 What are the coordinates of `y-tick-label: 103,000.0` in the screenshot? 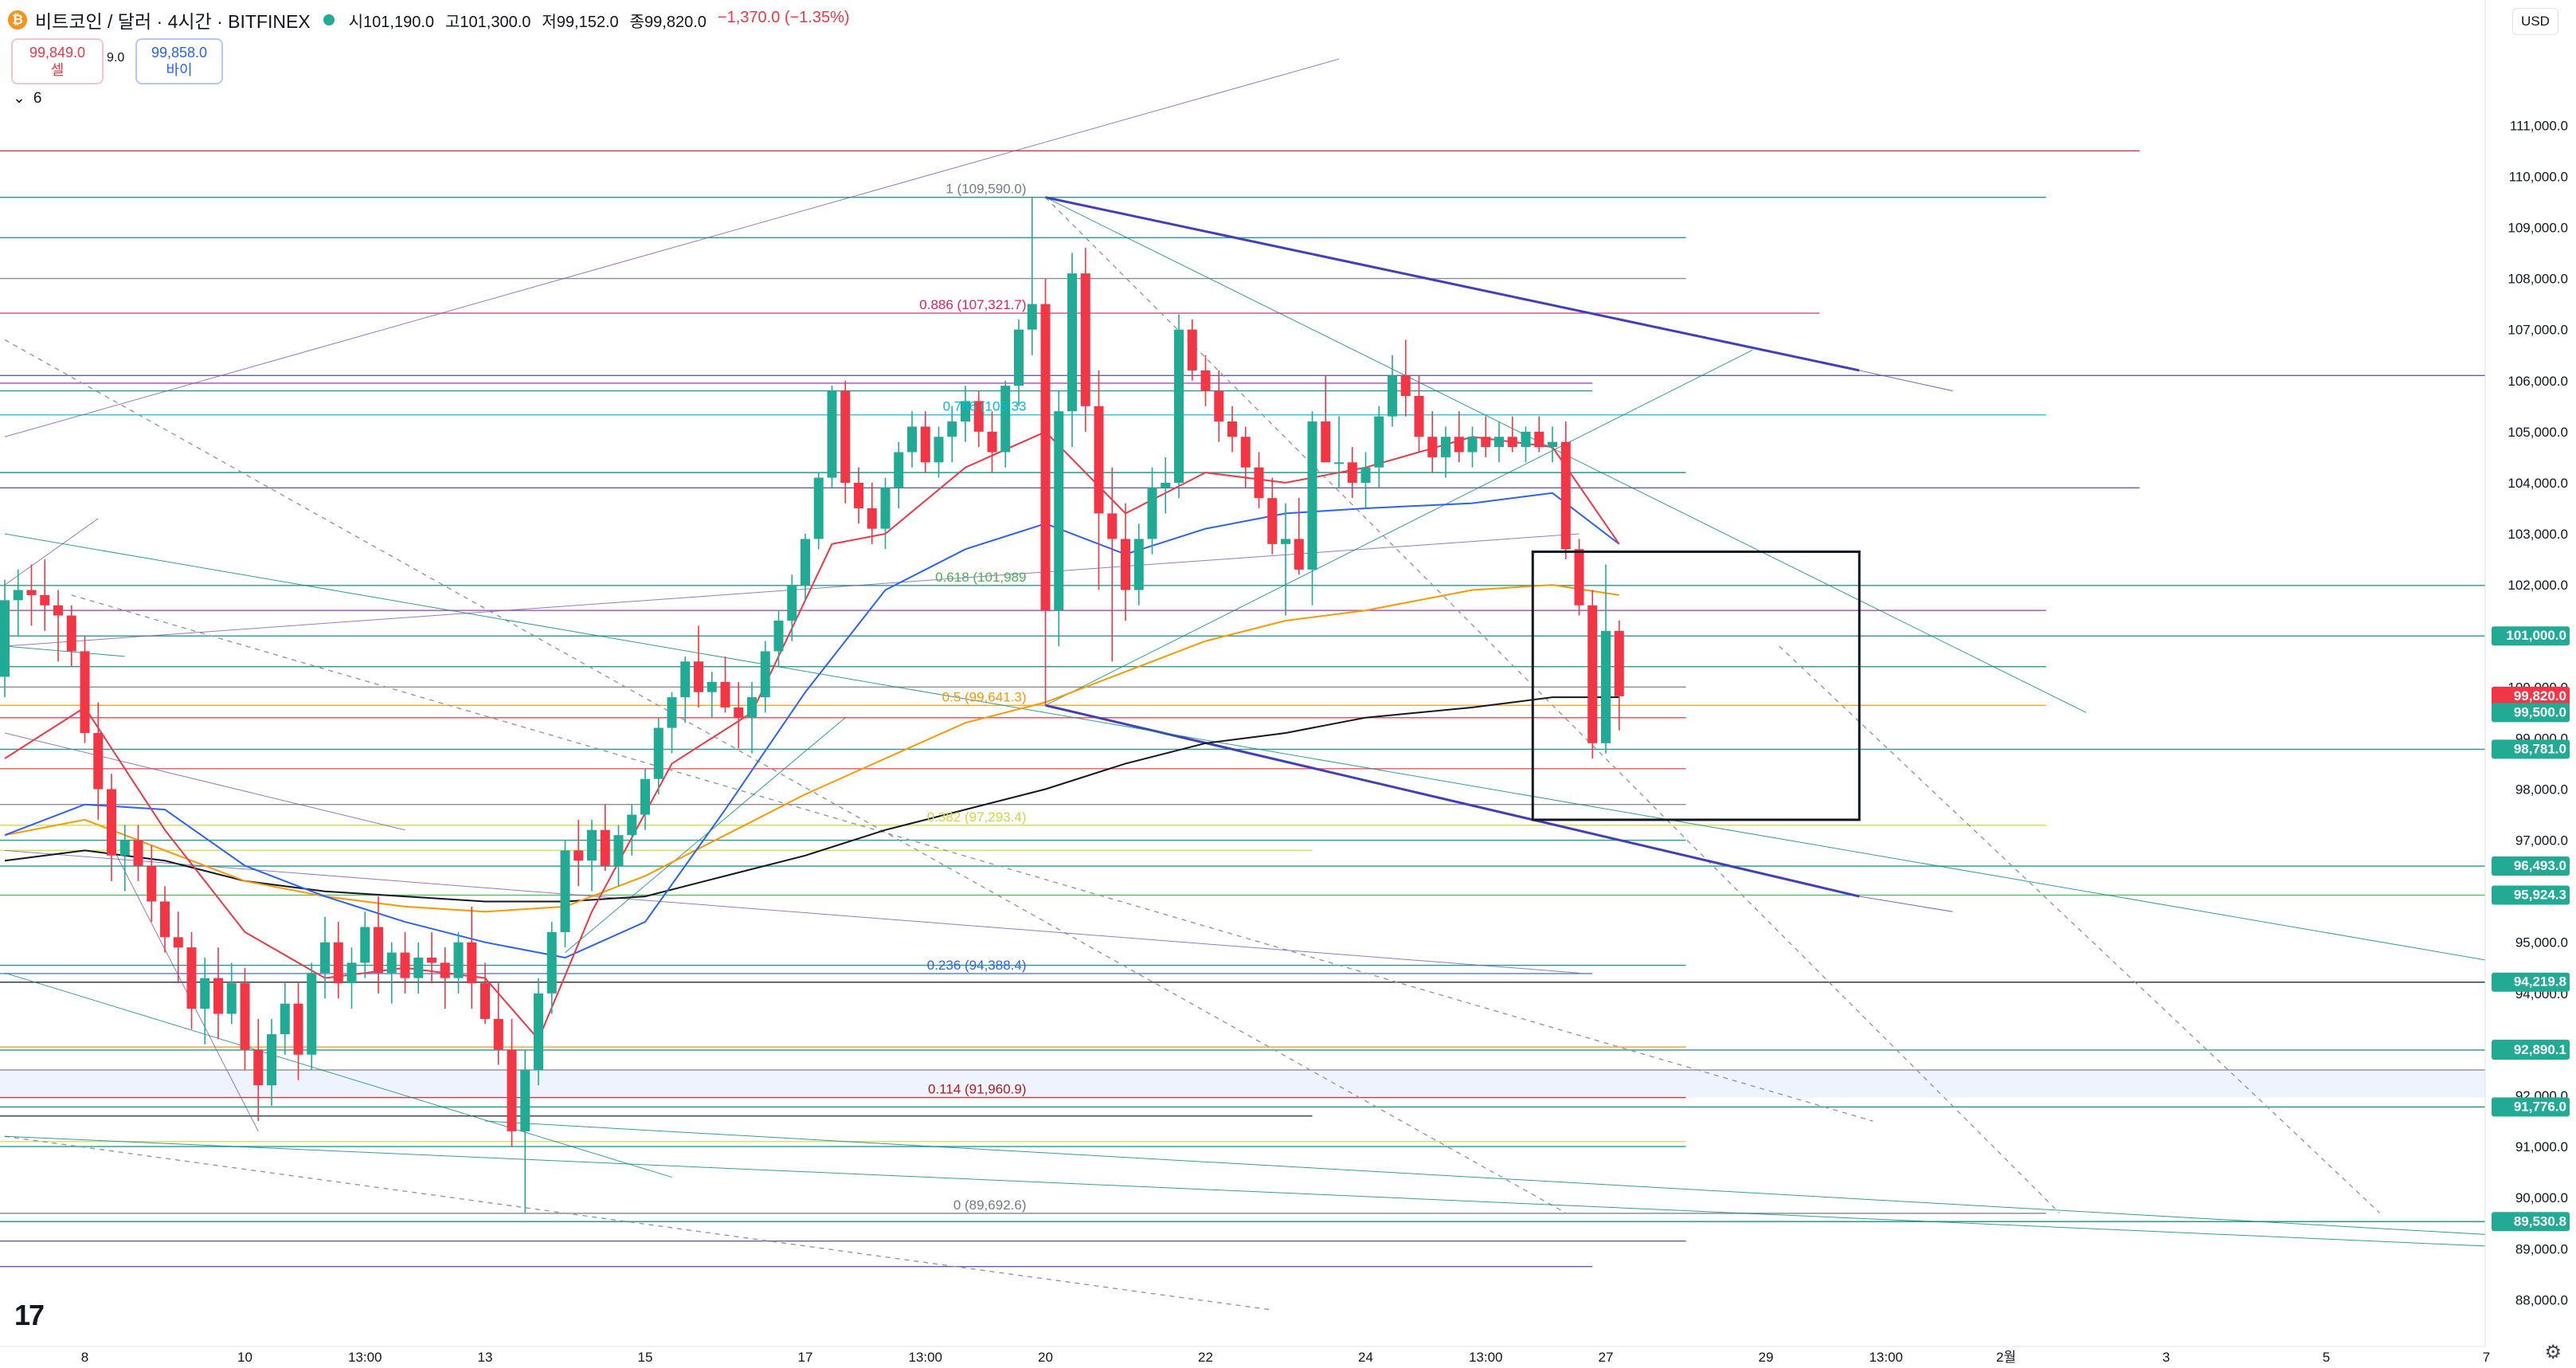 It's located at (2537, 534).